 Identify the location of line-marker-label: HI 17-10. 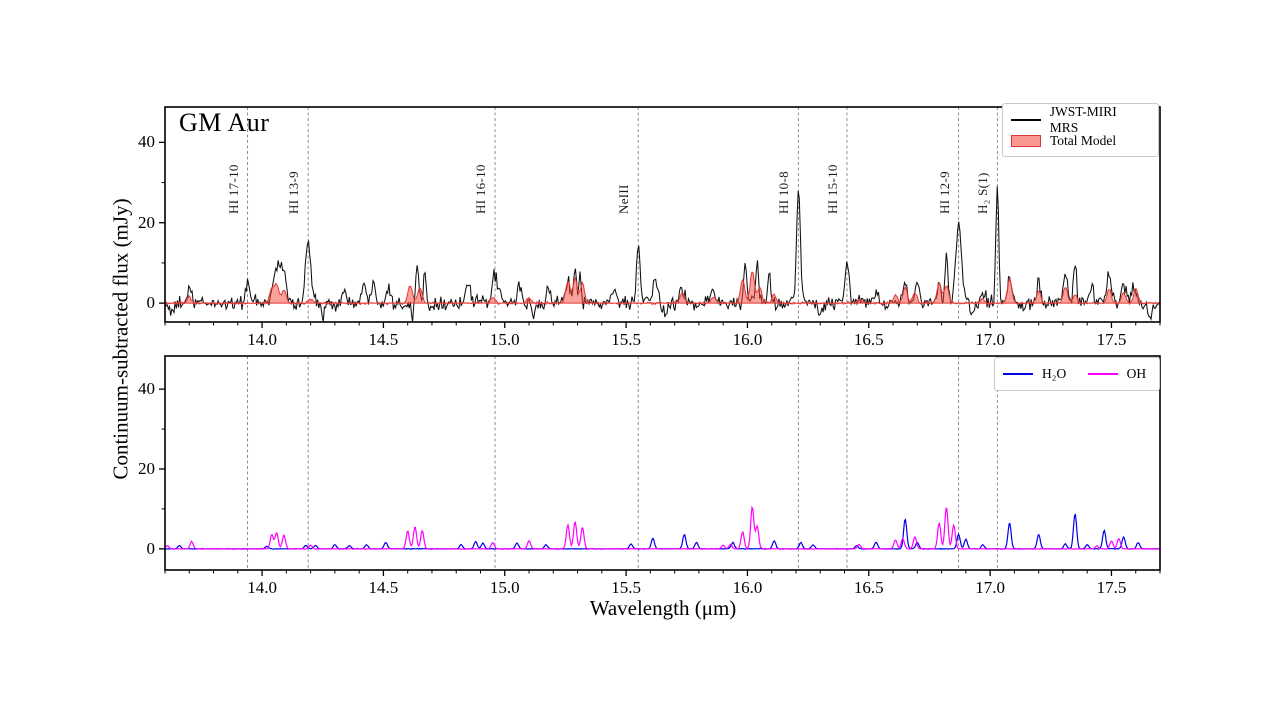
(233, 189).